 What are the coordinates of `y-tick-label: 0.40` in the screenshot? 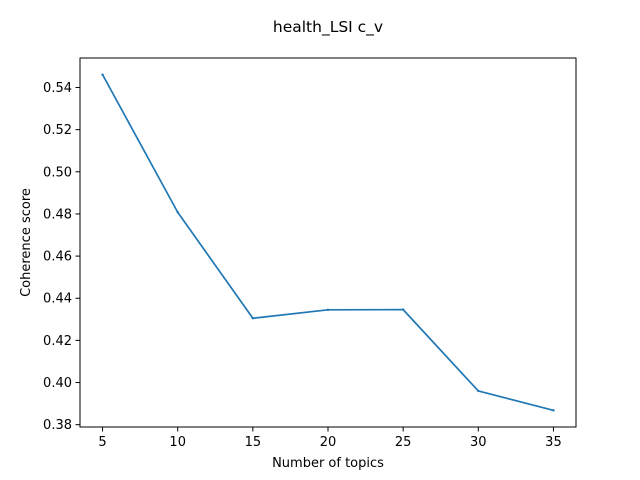 It's located at (57, 383).